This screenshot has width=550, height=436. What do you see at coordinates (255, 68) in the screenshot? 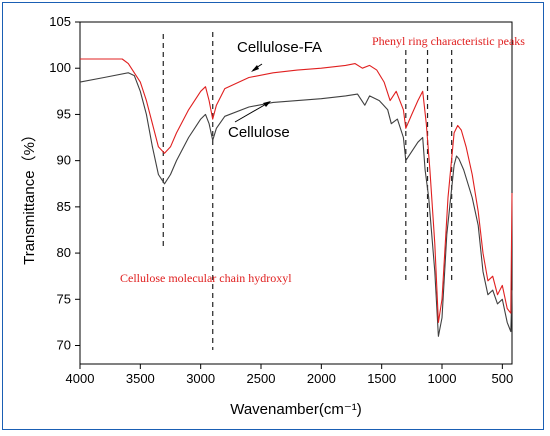
I see `arrowhead-cellulose-fa` at bounding box center [255, 68].